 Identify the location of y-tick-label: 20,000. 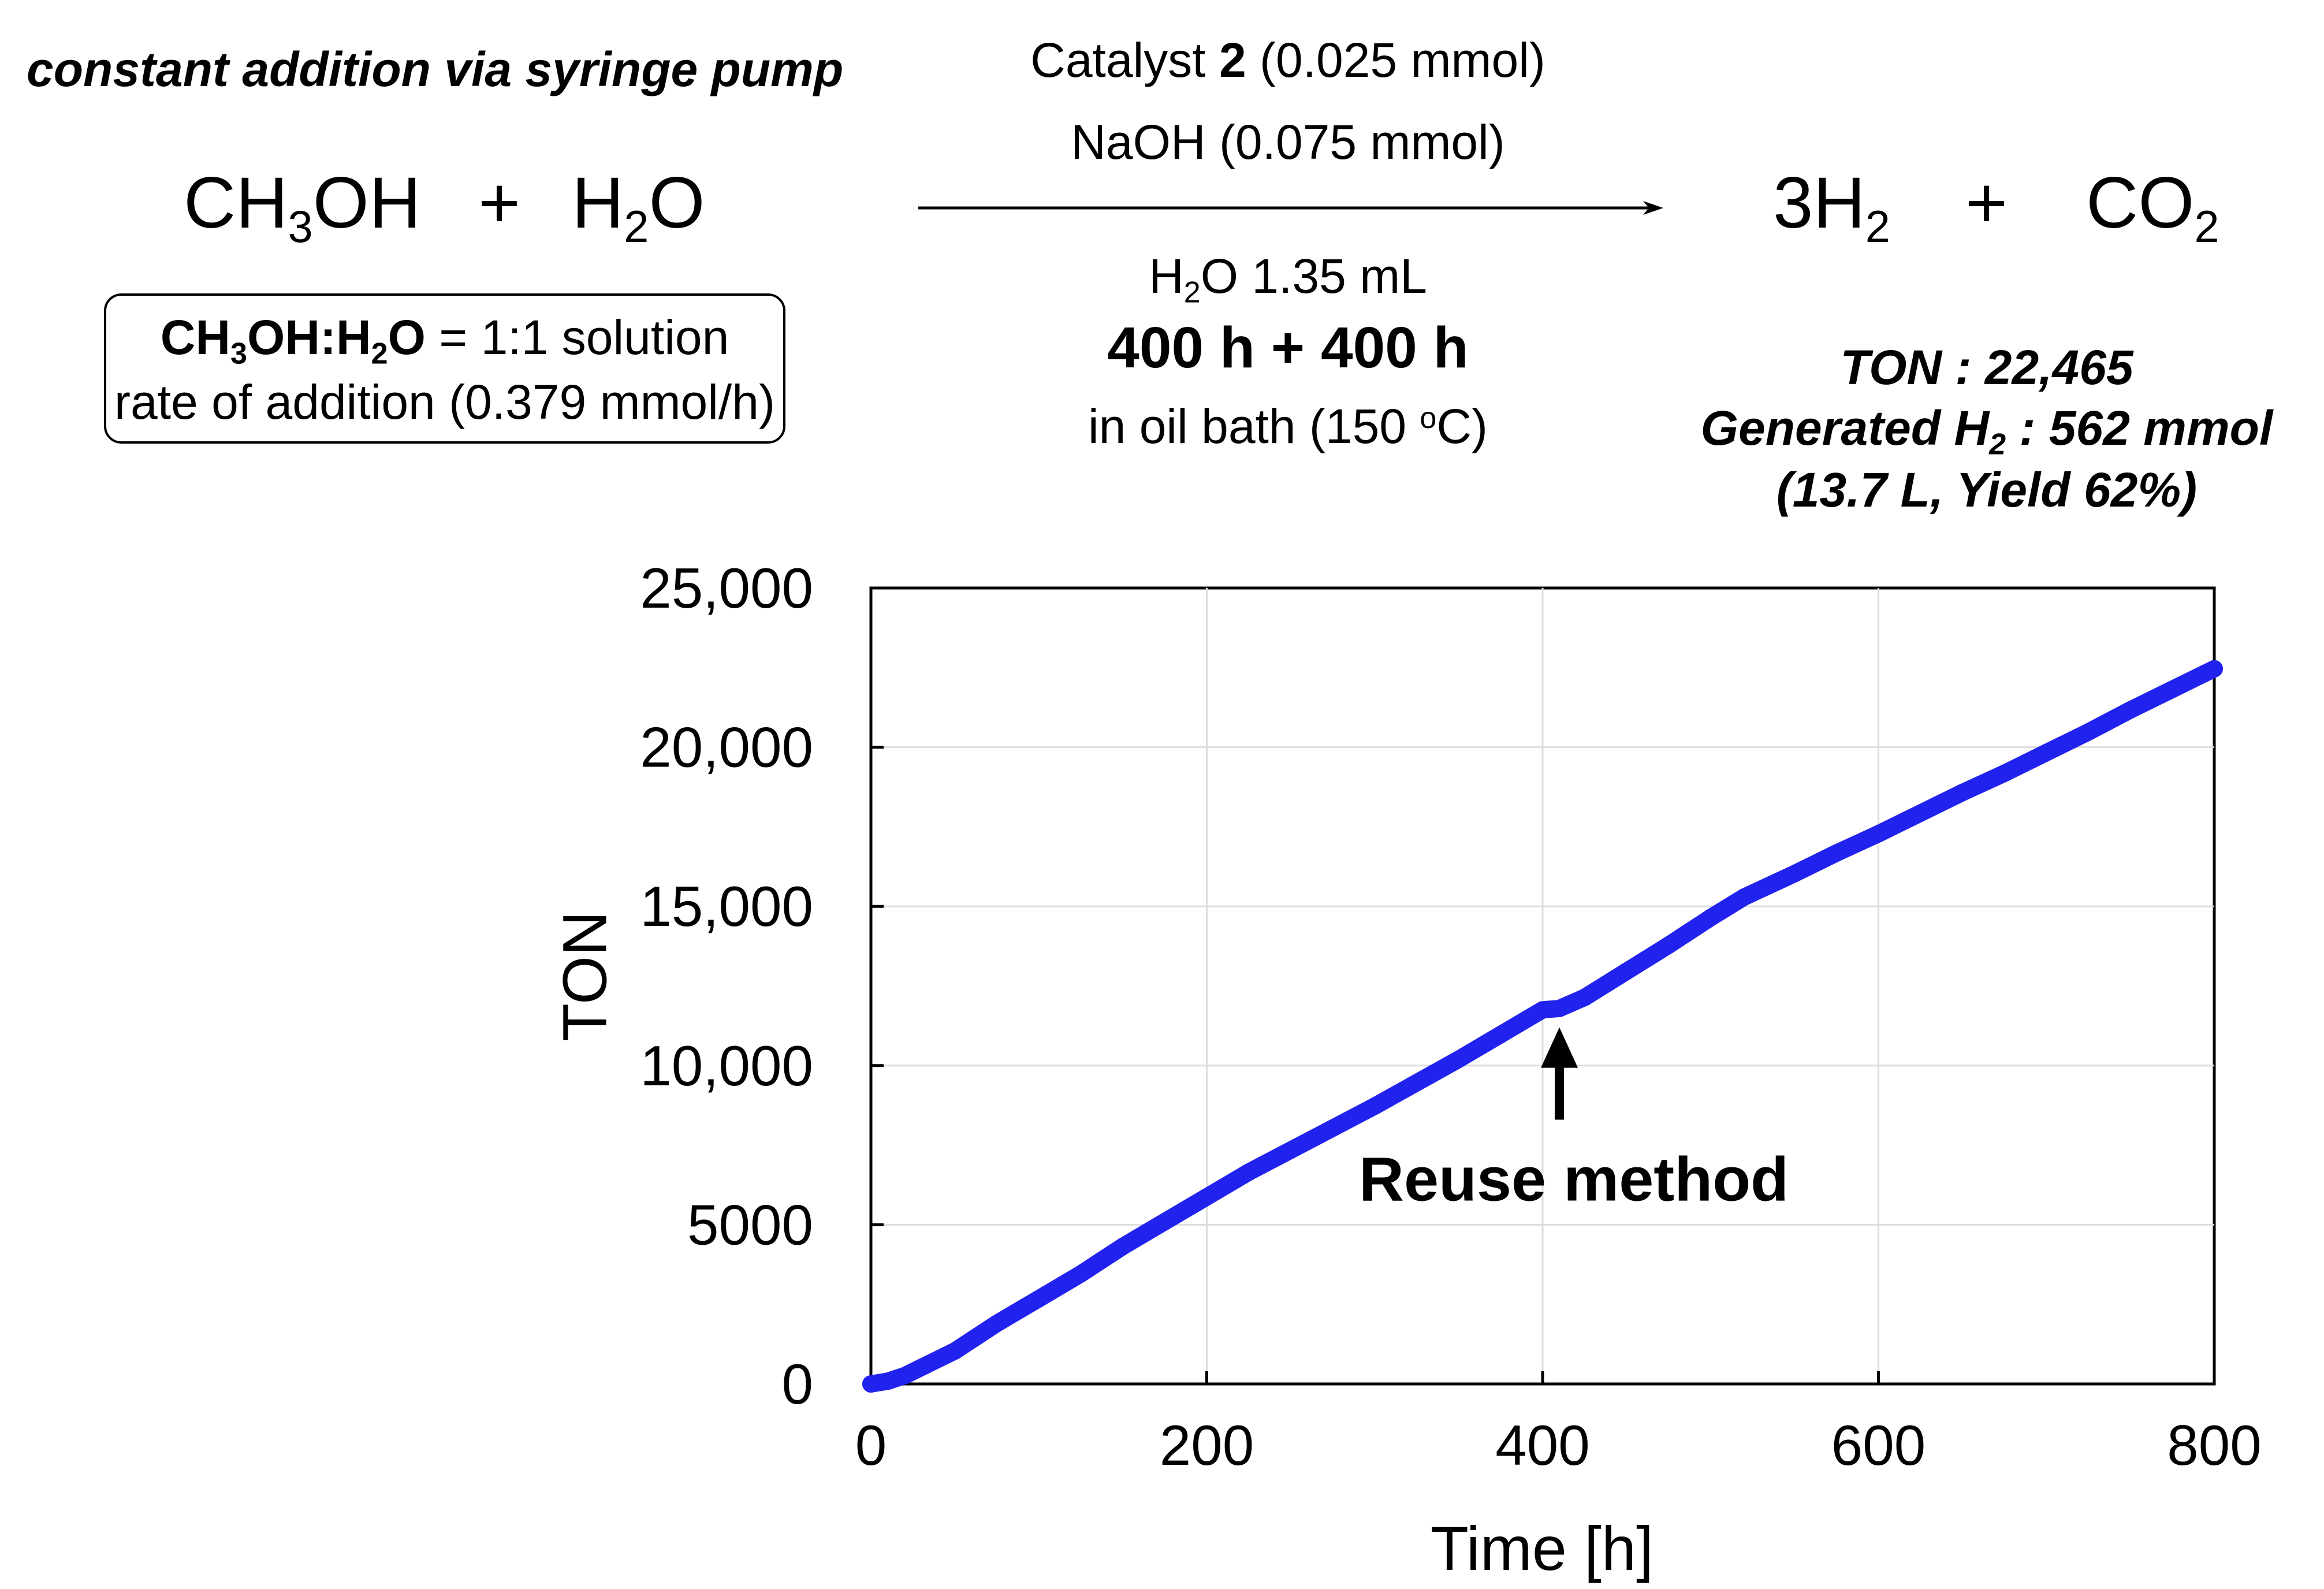
(726, 747).